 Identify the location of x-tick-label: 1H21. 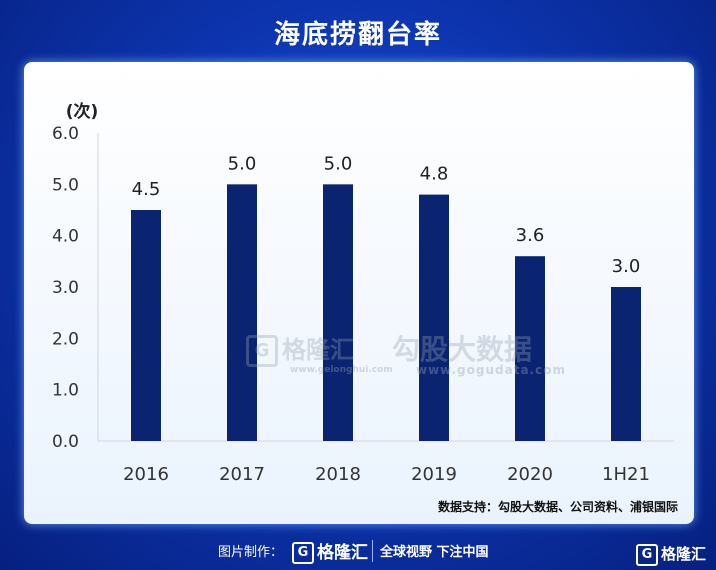
(626, 474).